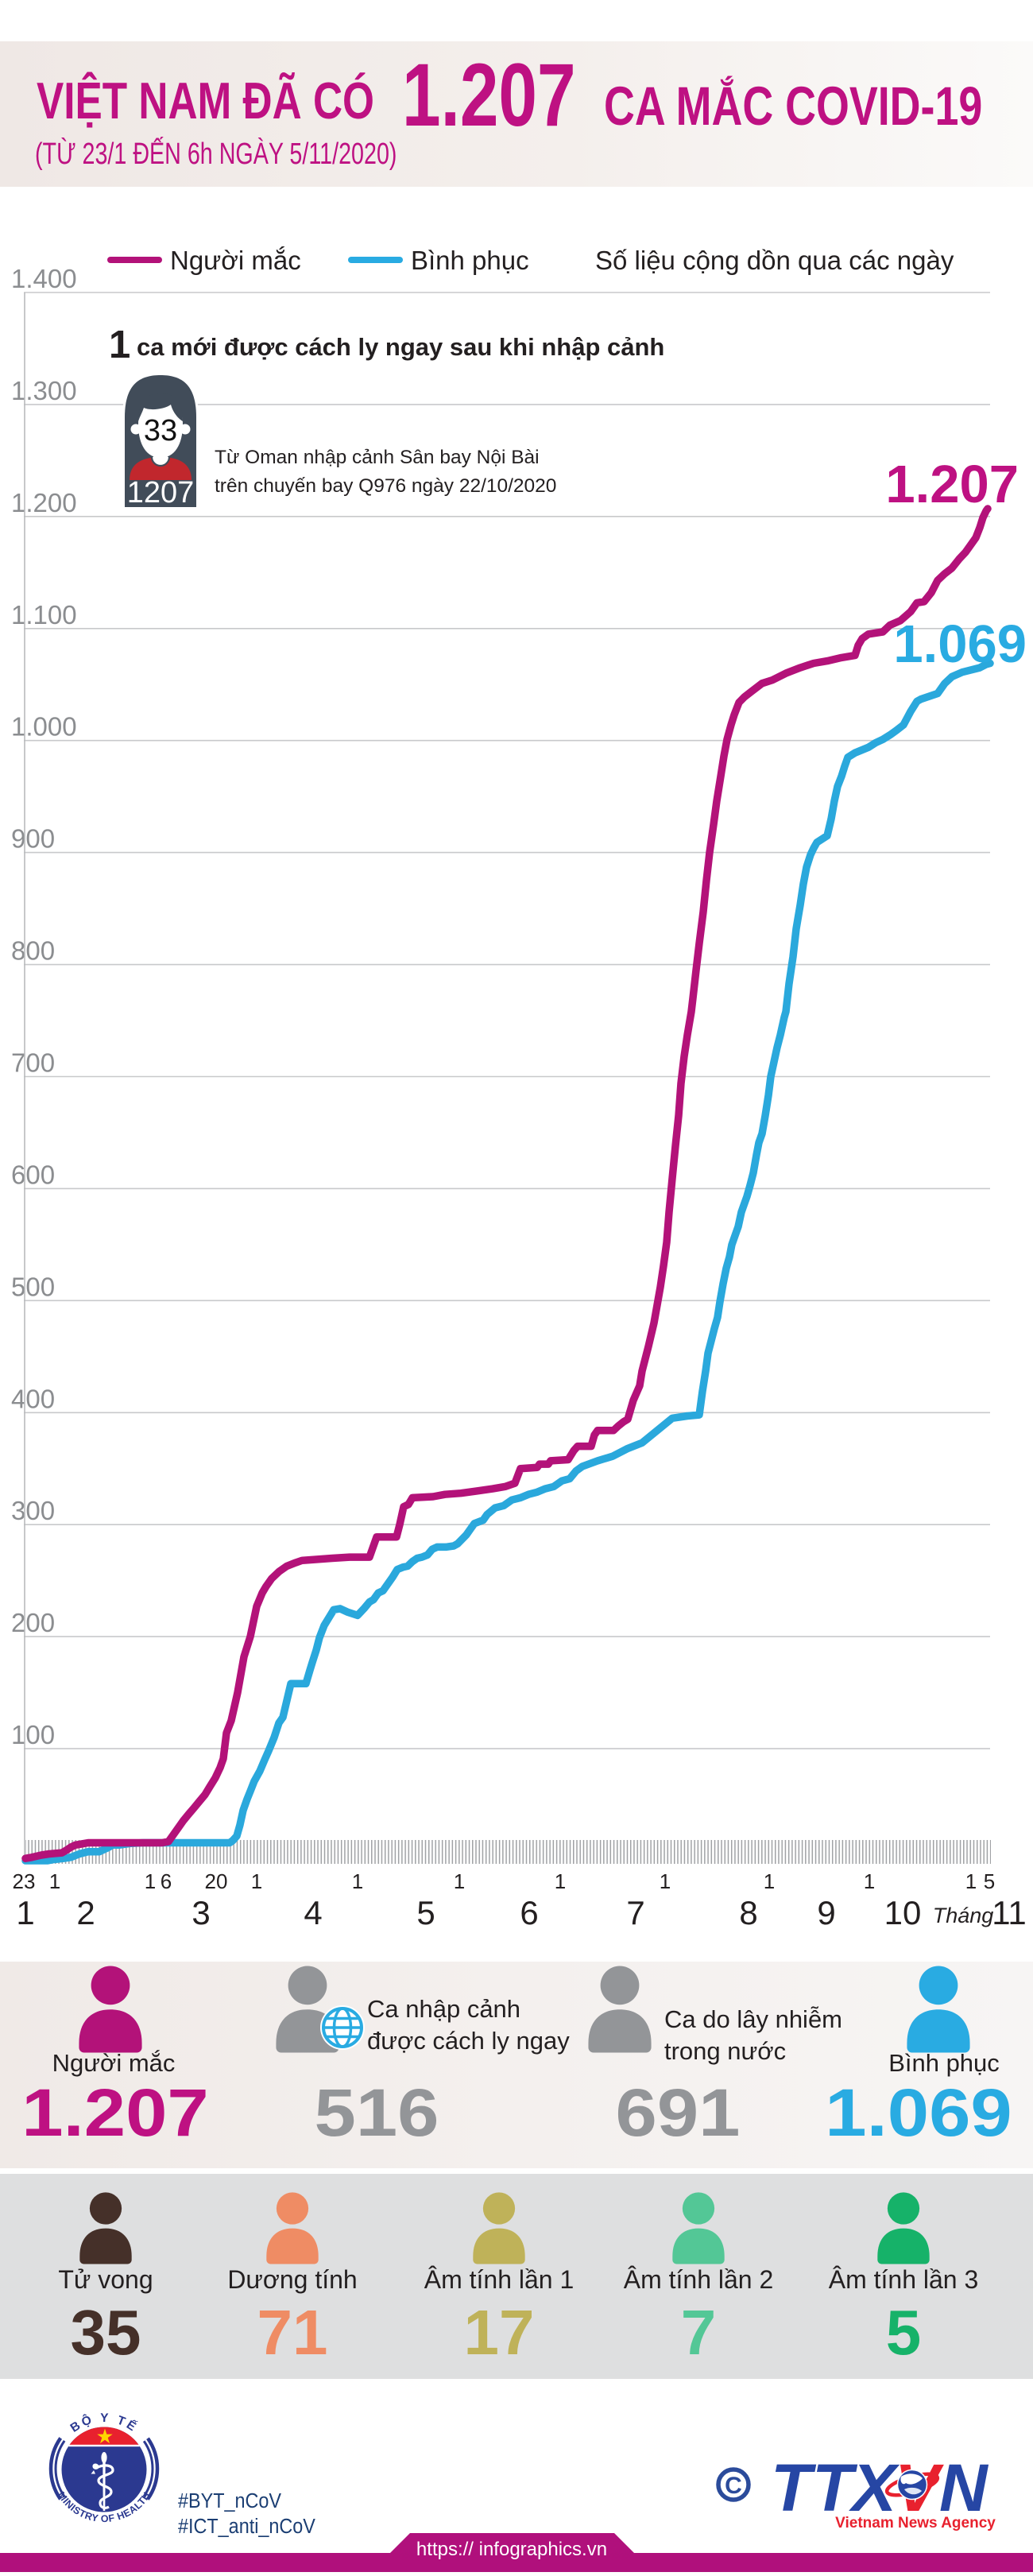 This screenshot has height=2576, width=1033. Describe the element at coordinates (443, 2009) in the screenshot. I see `svg-text: Ca nhập cảnh` at that location.